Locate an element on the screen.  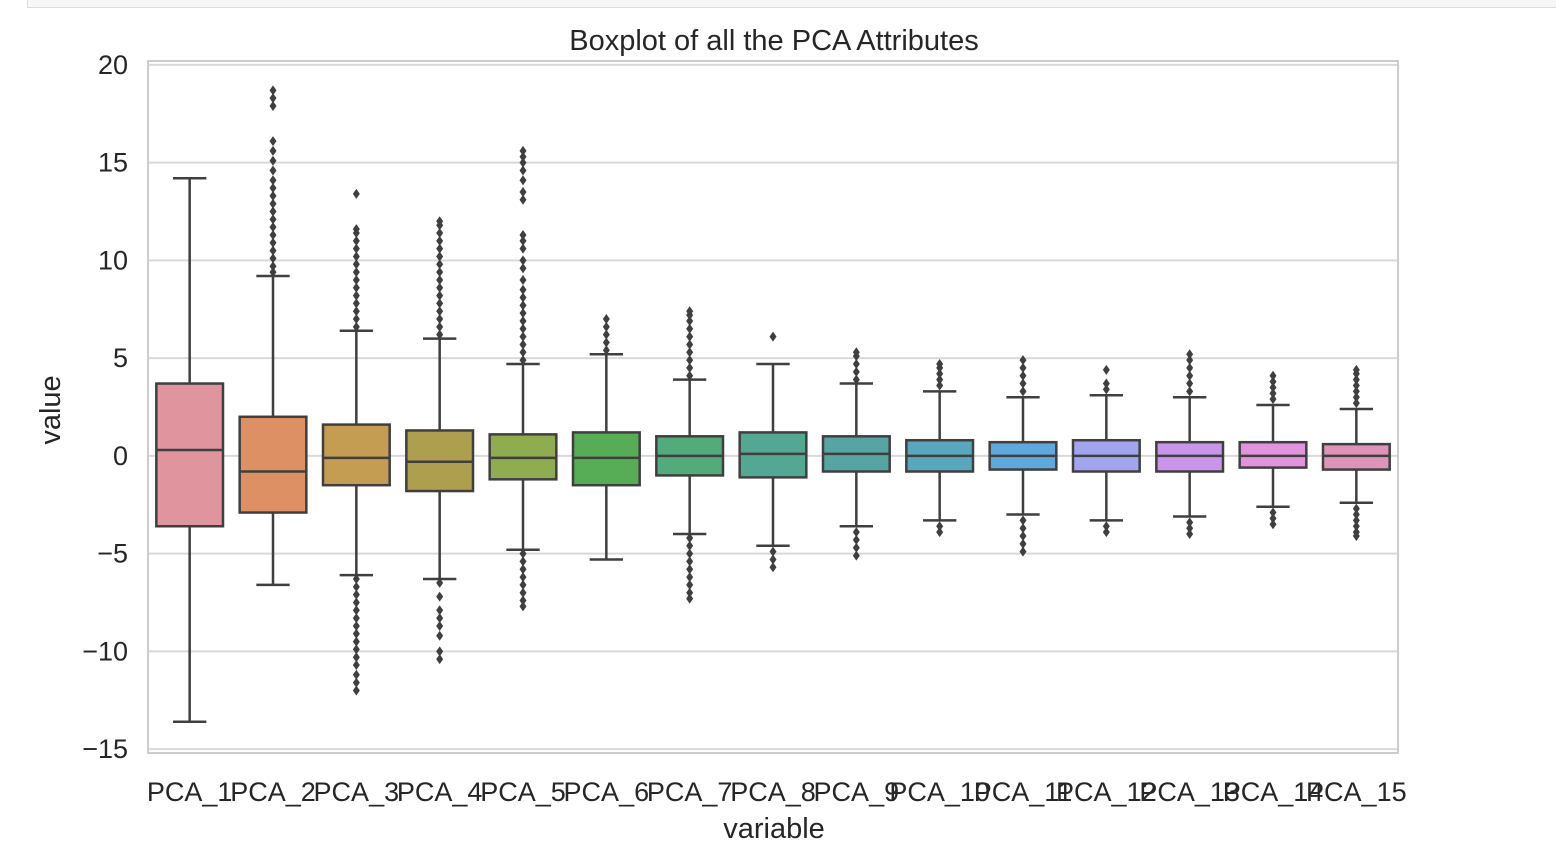
y-axis-title: value is located at coordinates (51, 409).